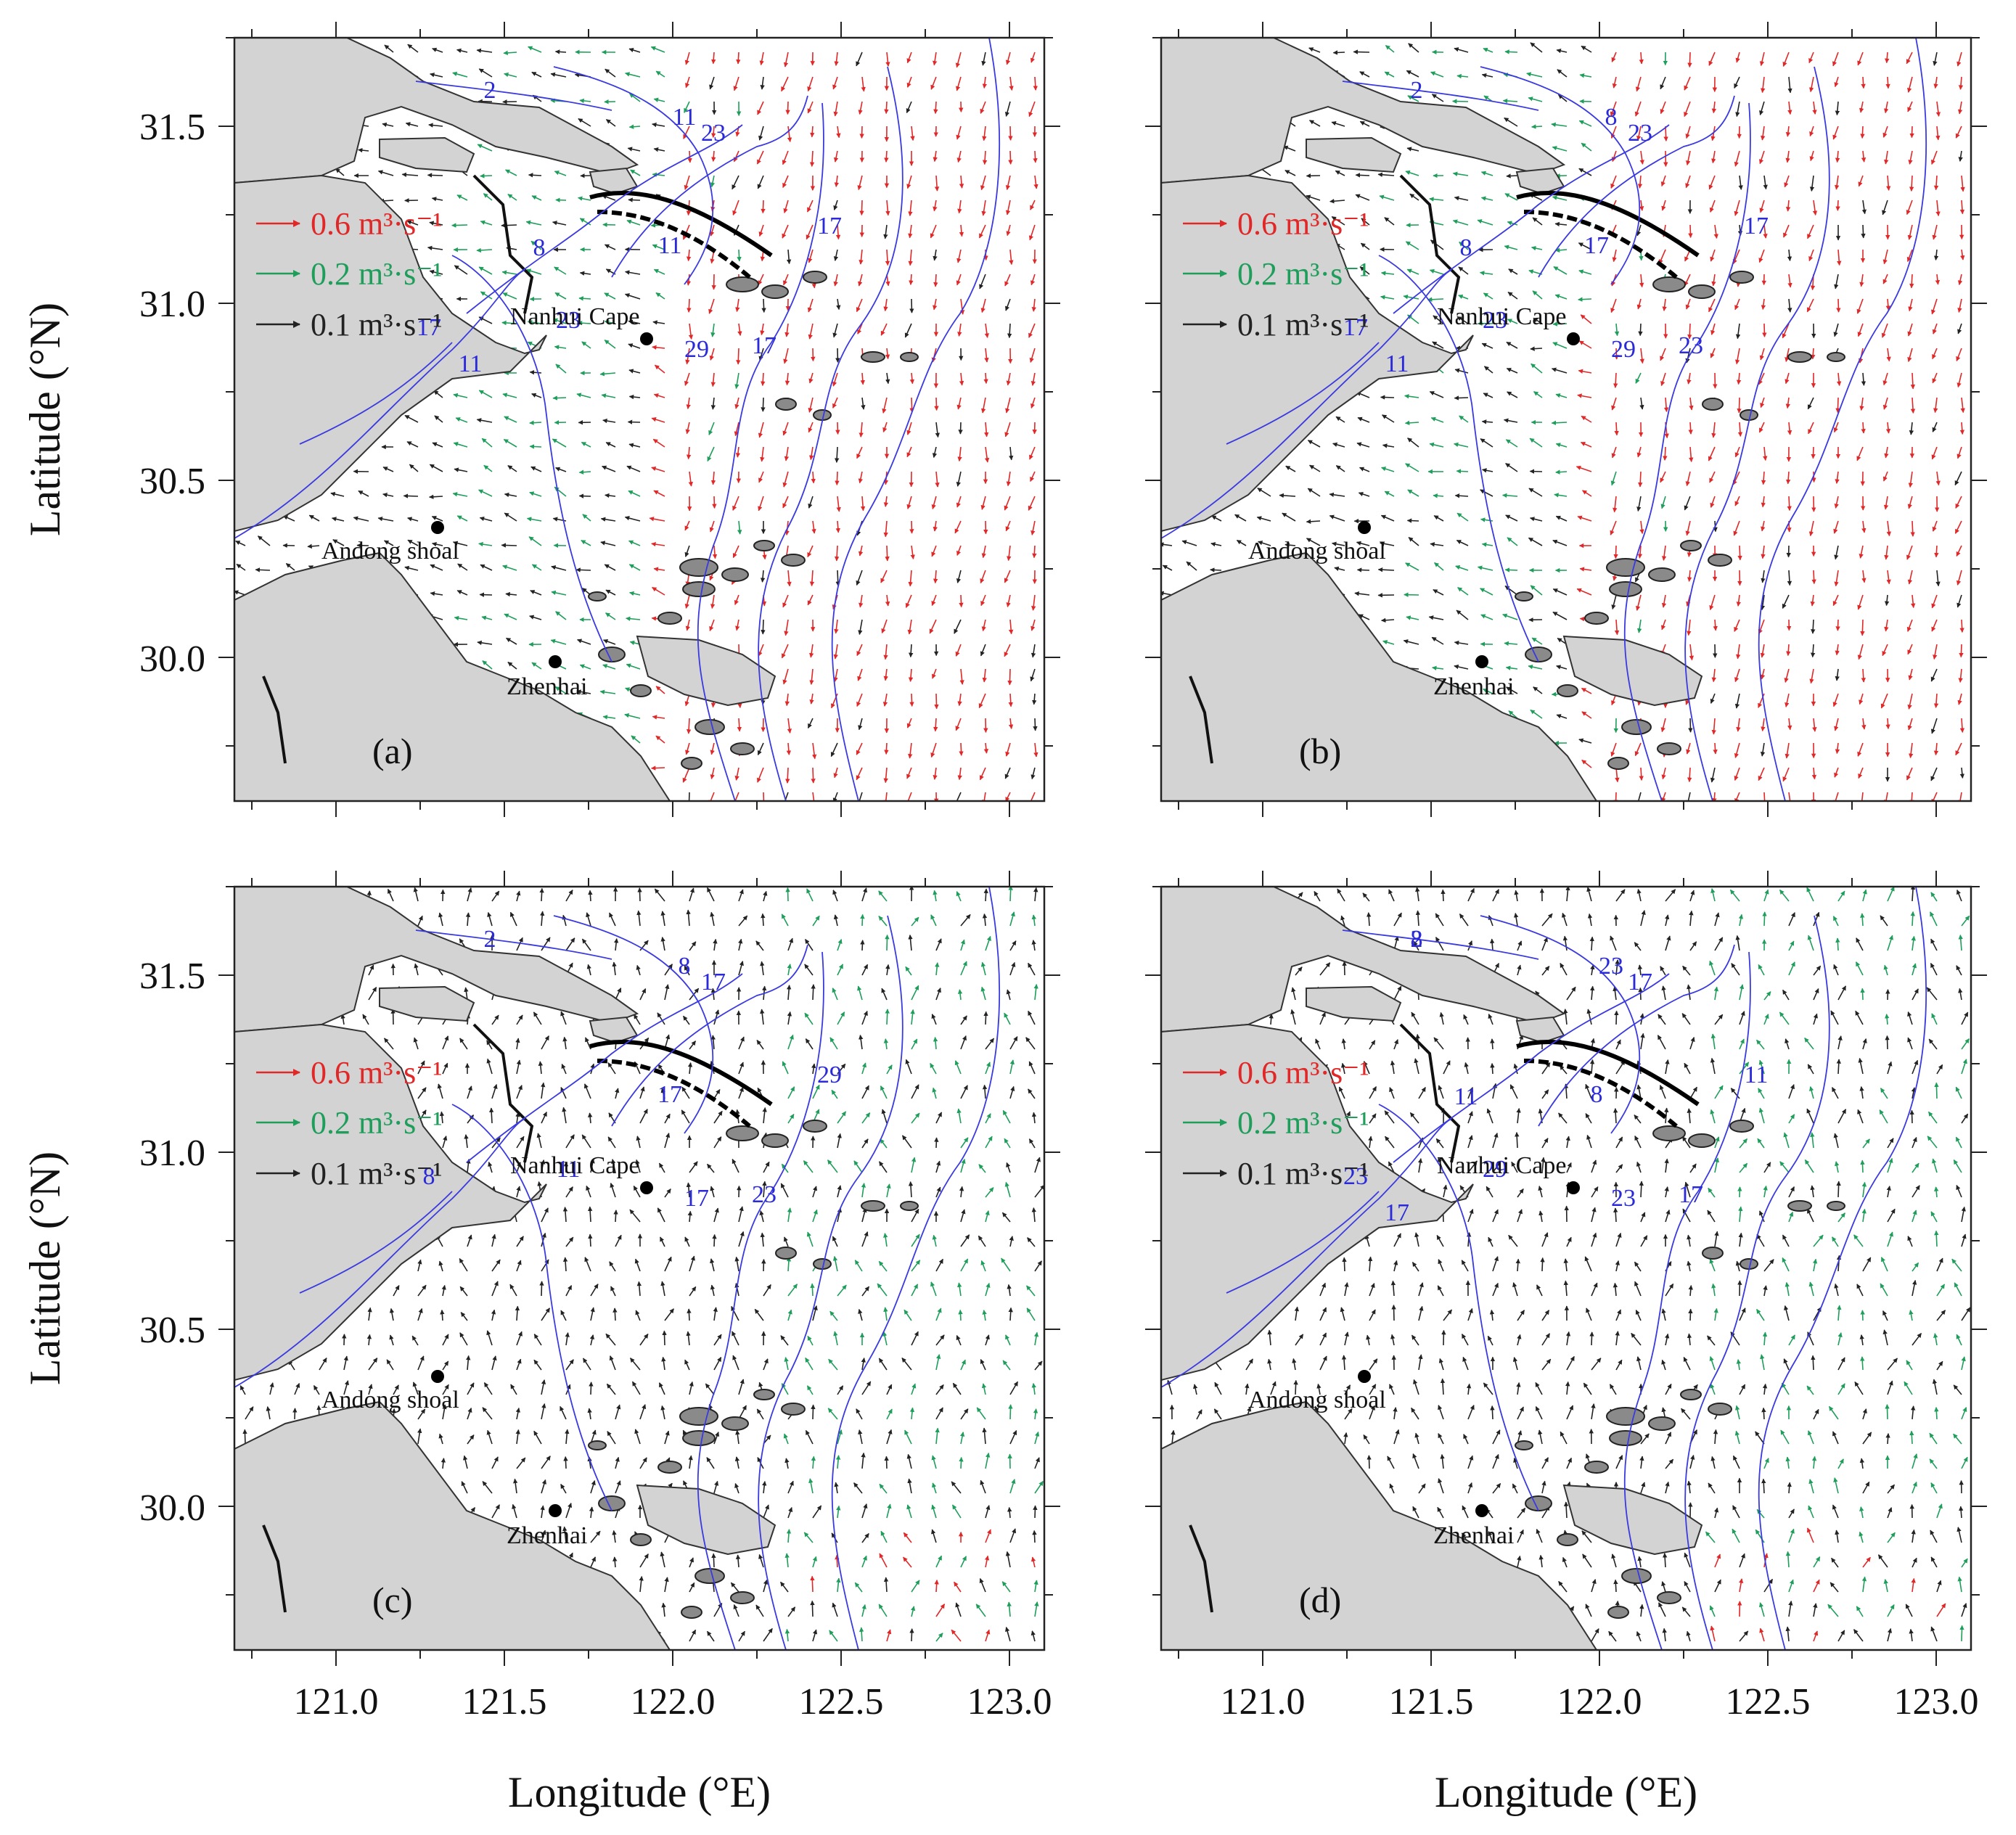 This screenshot has height=1835, width=2016. What do you see at coordinates (45, 419) in the screenshot?
I see `y-axis-title-top: Latitude (°N)` at bounding box center [45, 419].